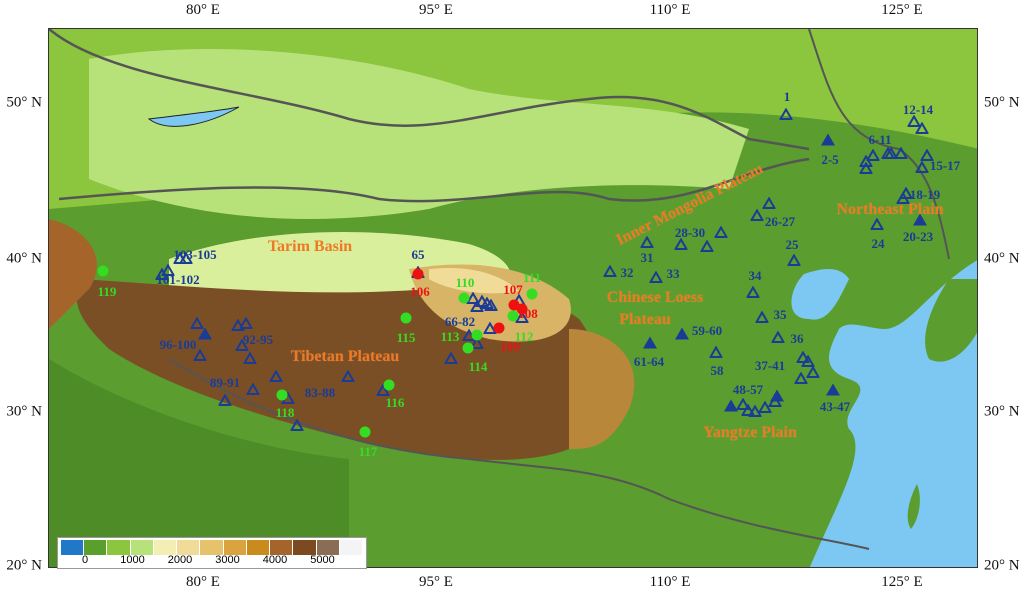 This screenshot has height=594, width=1024. I want to click on colorbar-tick-label: 4000, so click(275, 560).